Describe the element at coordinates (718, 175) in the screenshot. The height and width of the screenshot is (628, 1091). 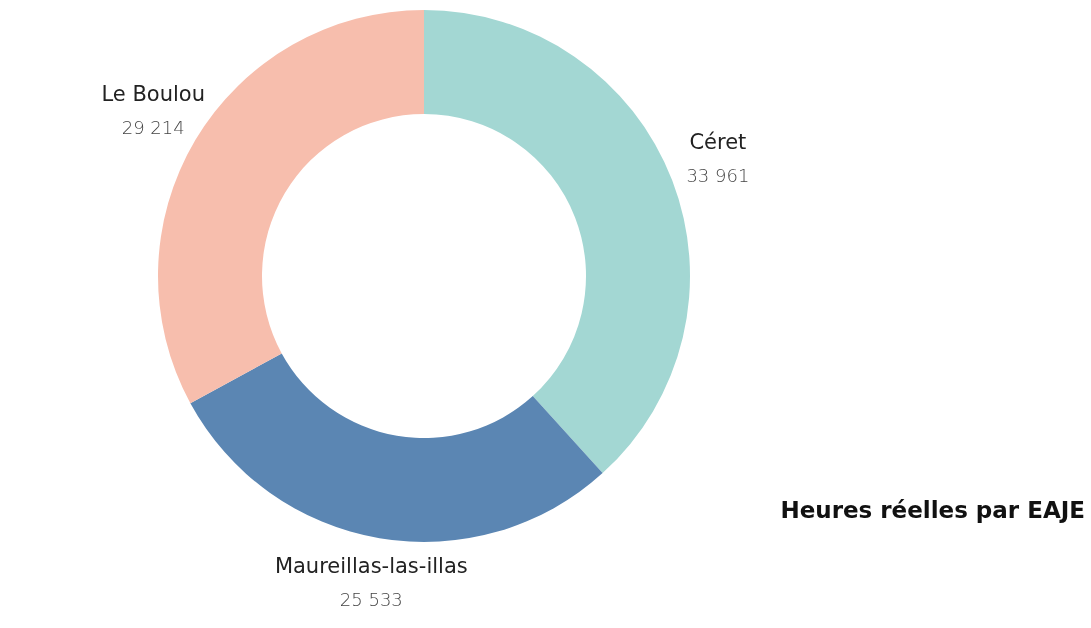
I see `data-label: 33 961` at that location.